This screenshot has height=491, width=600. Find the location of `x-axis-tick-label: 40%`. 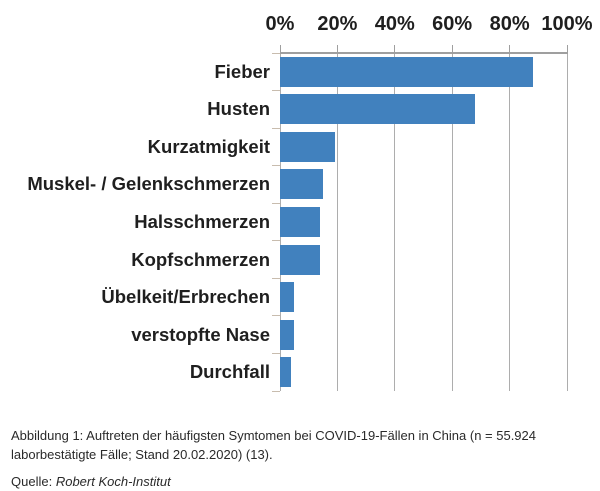

x-axis-tick-label: 40% is located at coordinates (394, 24).